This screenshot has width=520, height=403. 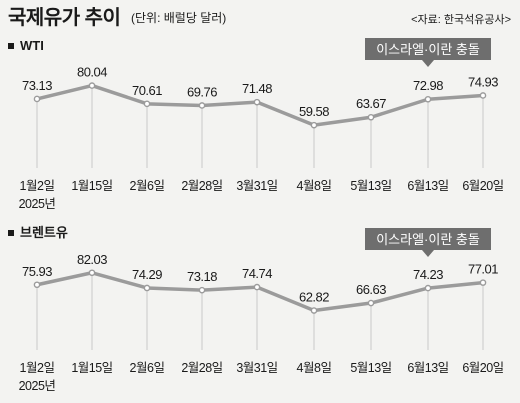 What do you see at coordinates (202, 276) in the screenshot?
I see `value-label: 73.18` at bounding box center [202, 276].